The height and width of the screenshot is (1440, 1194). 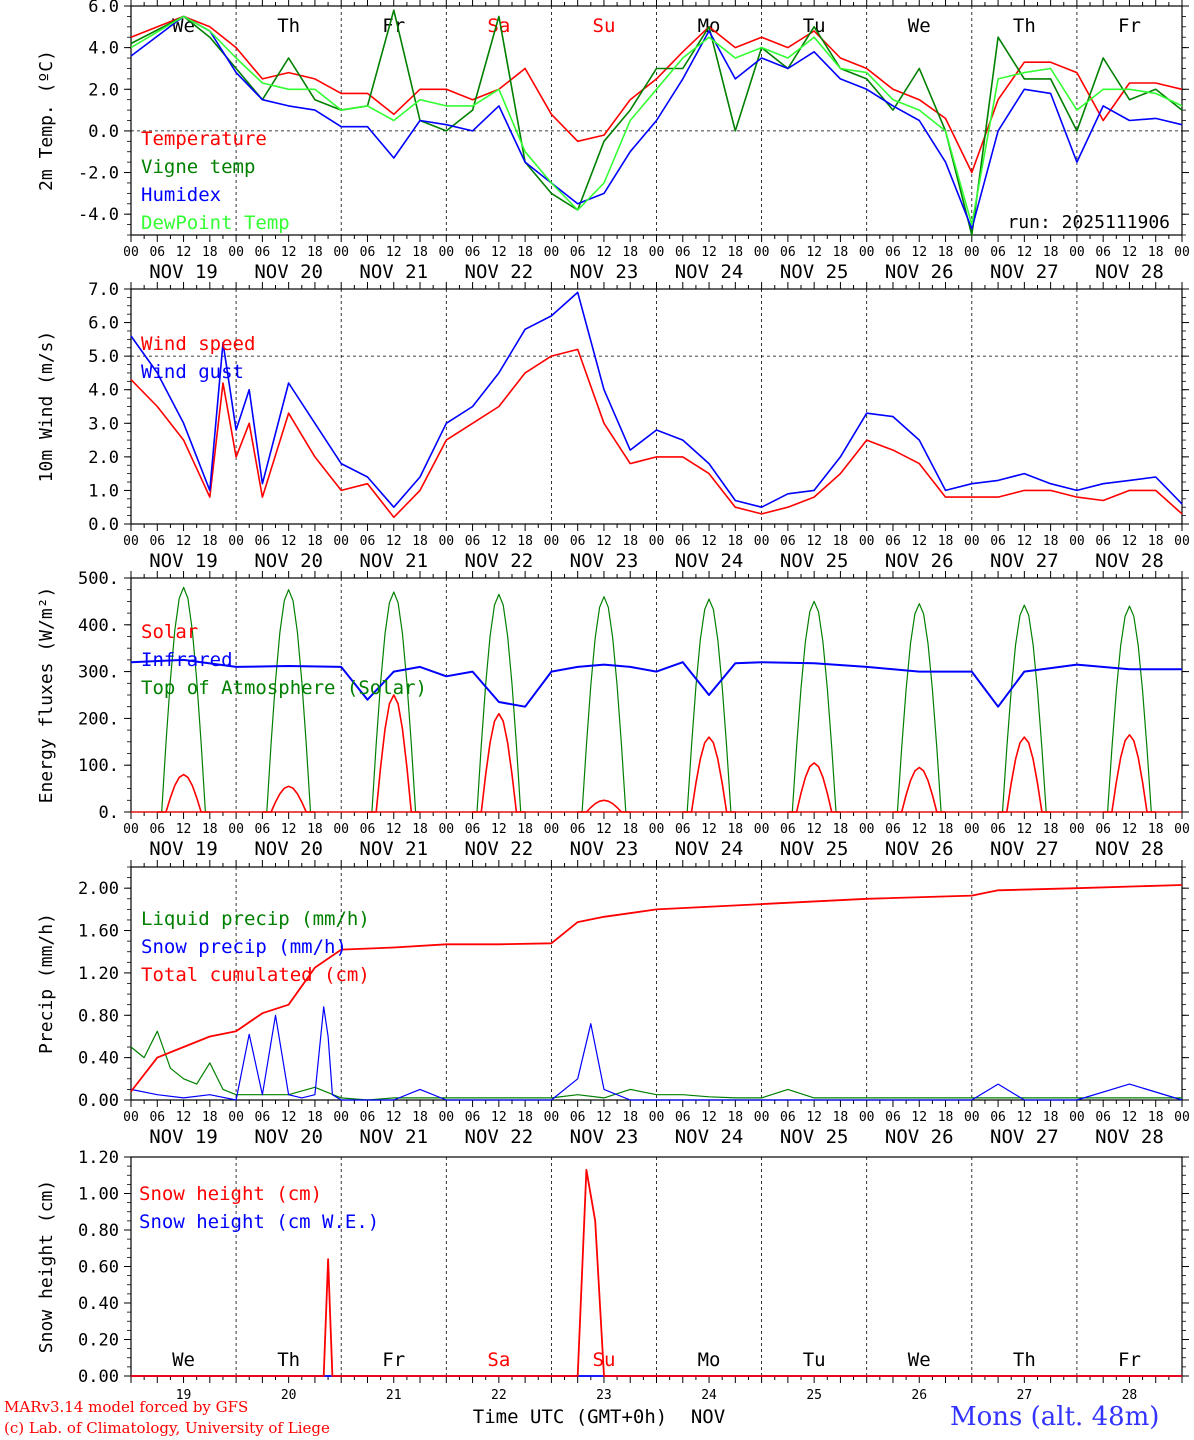 What do you see at coordinates (604, 1395) in the screenshot?
I see `day-number-label: 23` at bounding box center [604, 1395].